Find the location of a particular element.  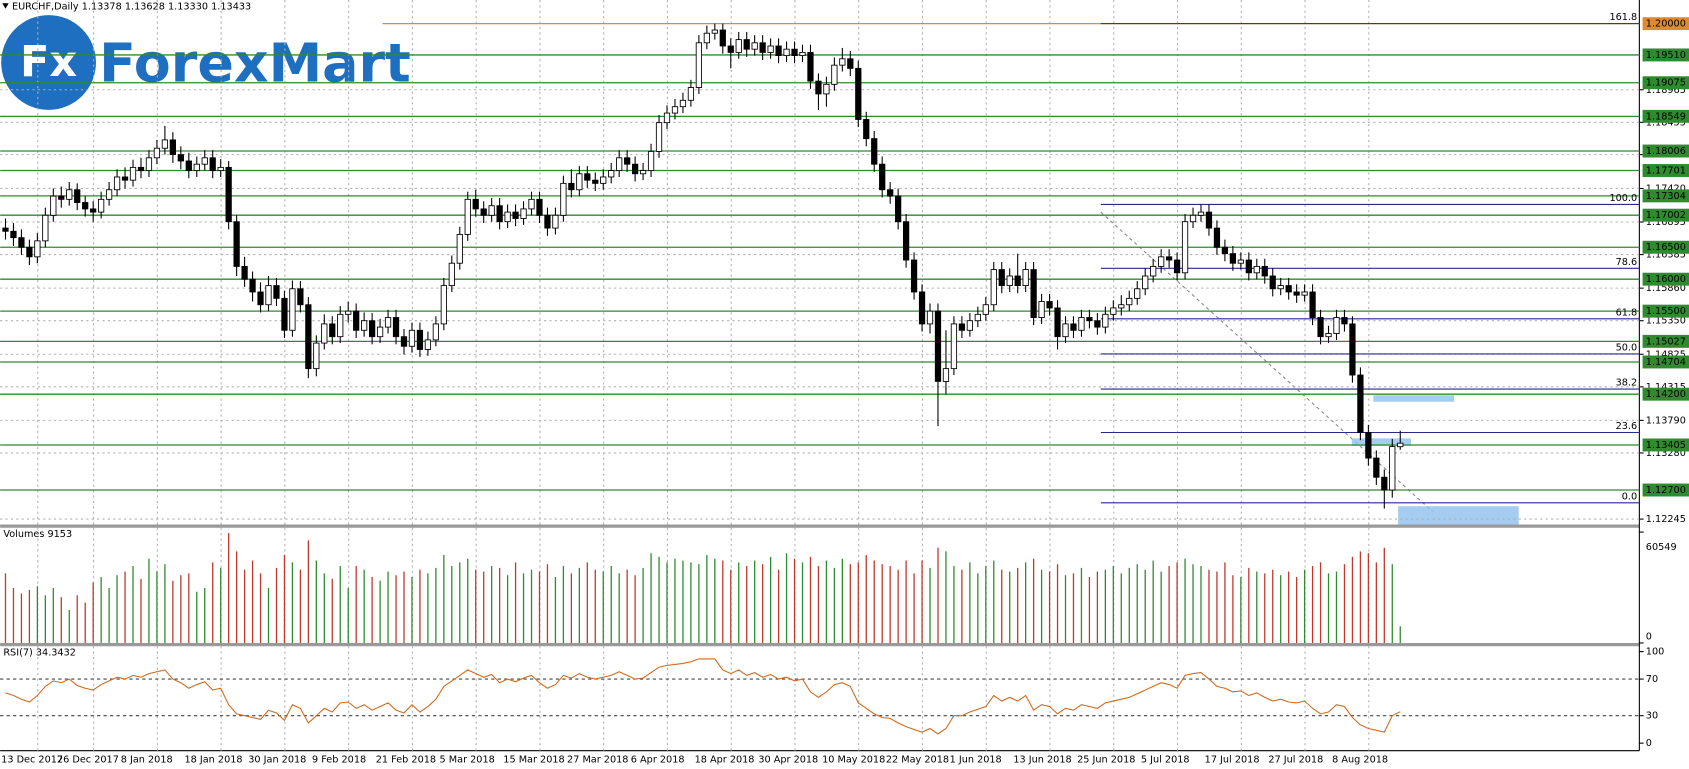

level-label: 1.12700 is located at coordinates (1666, 490).